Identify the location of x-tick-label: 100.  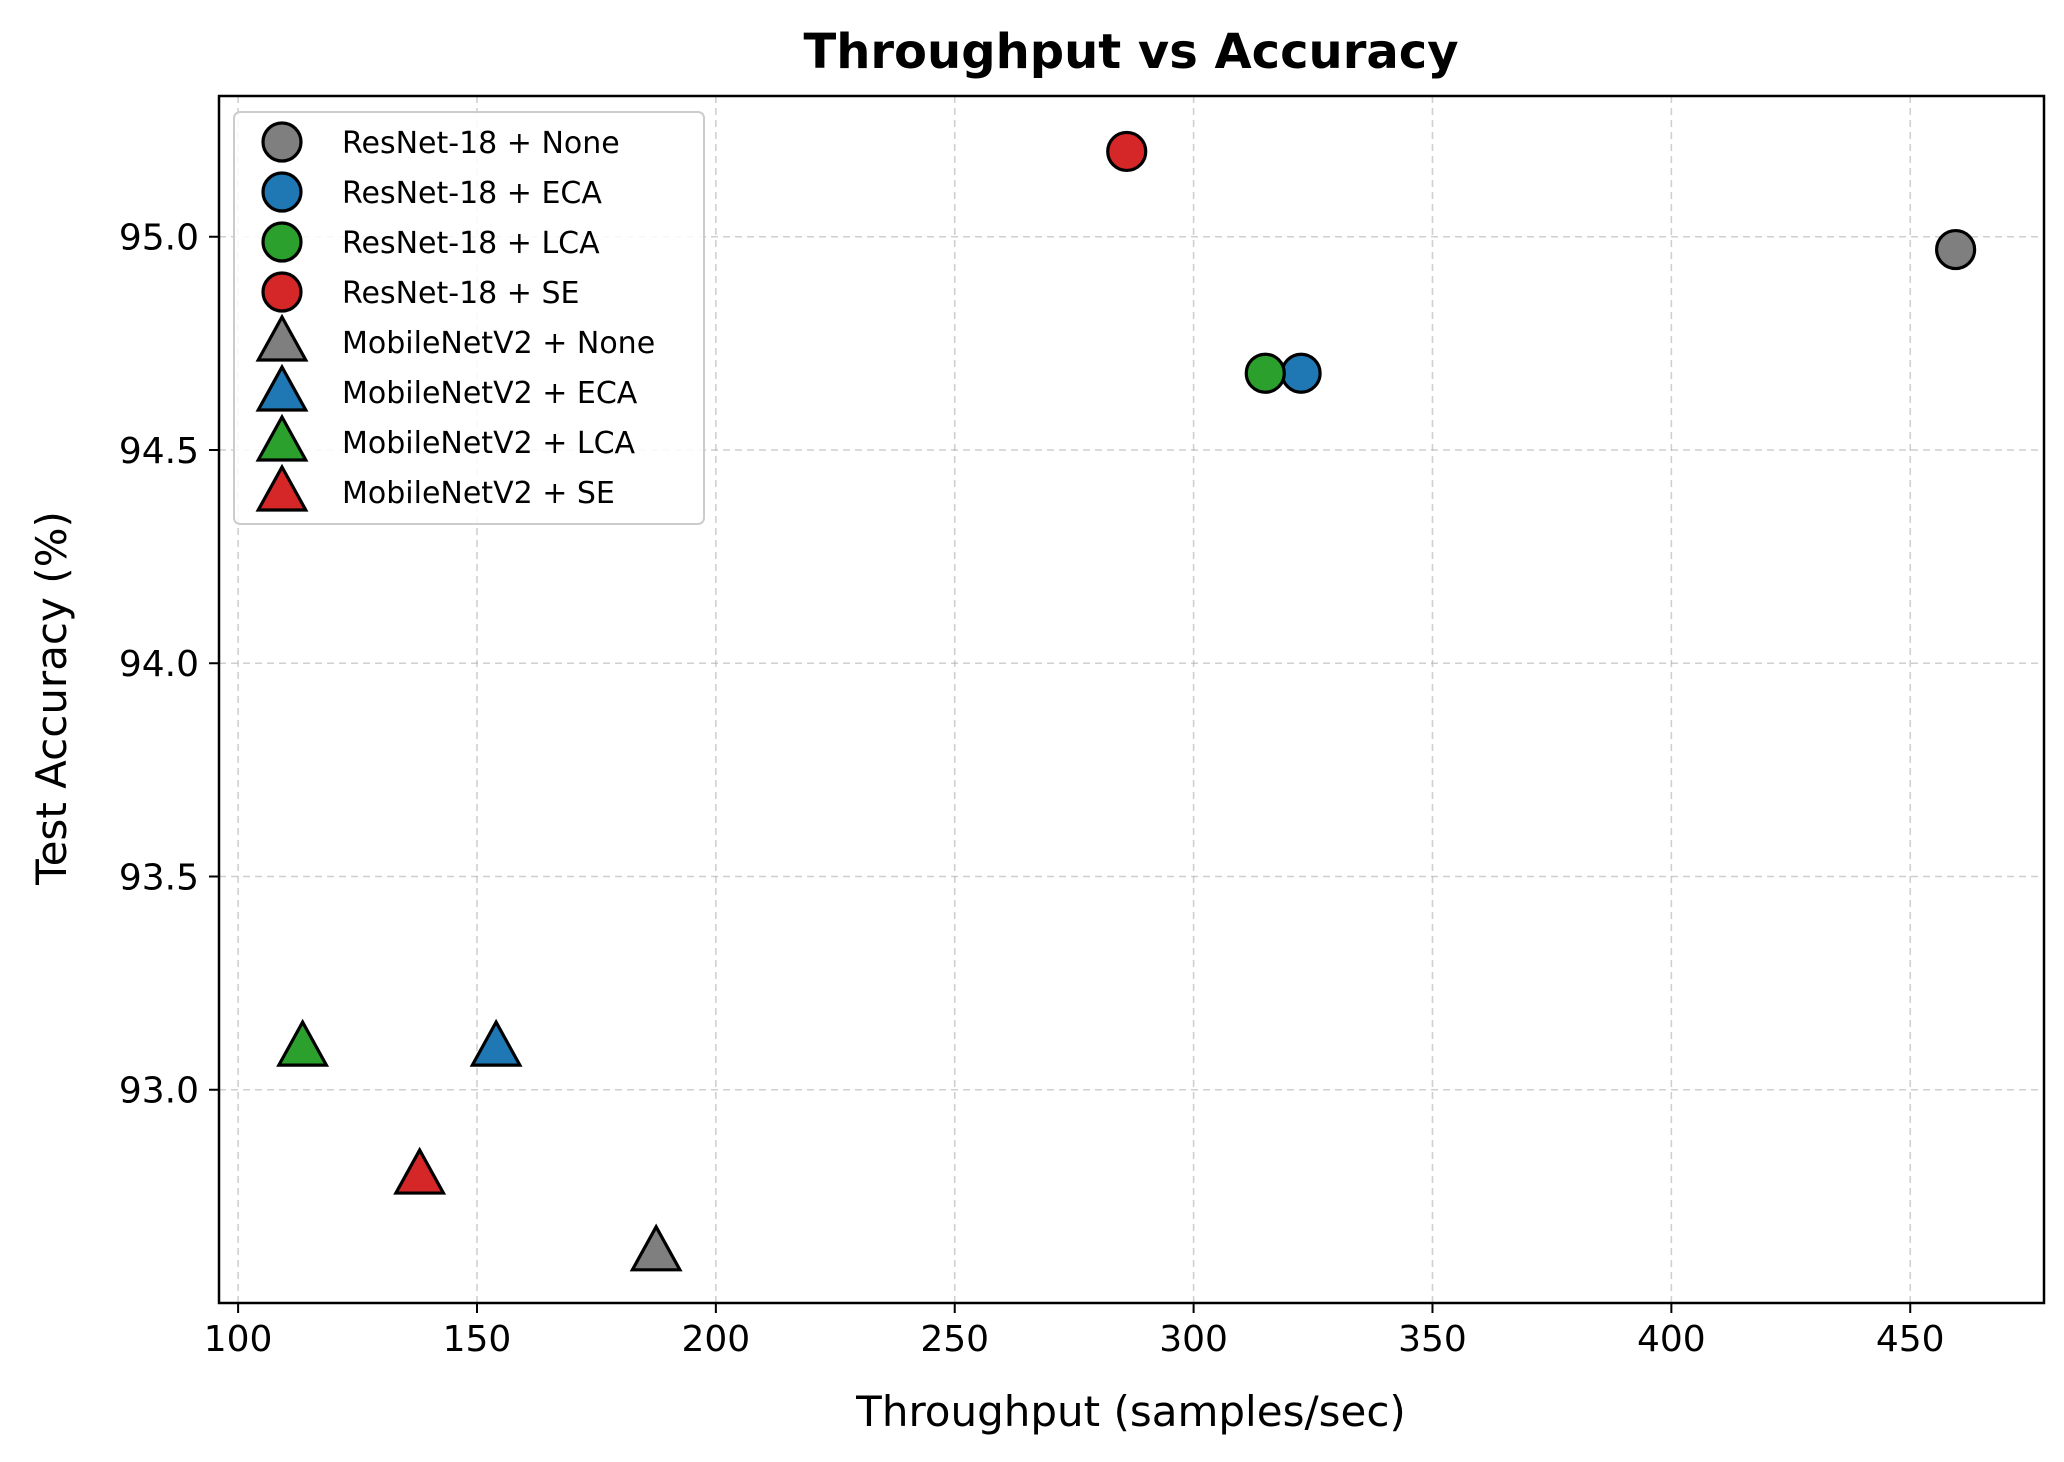
(238, 1339).